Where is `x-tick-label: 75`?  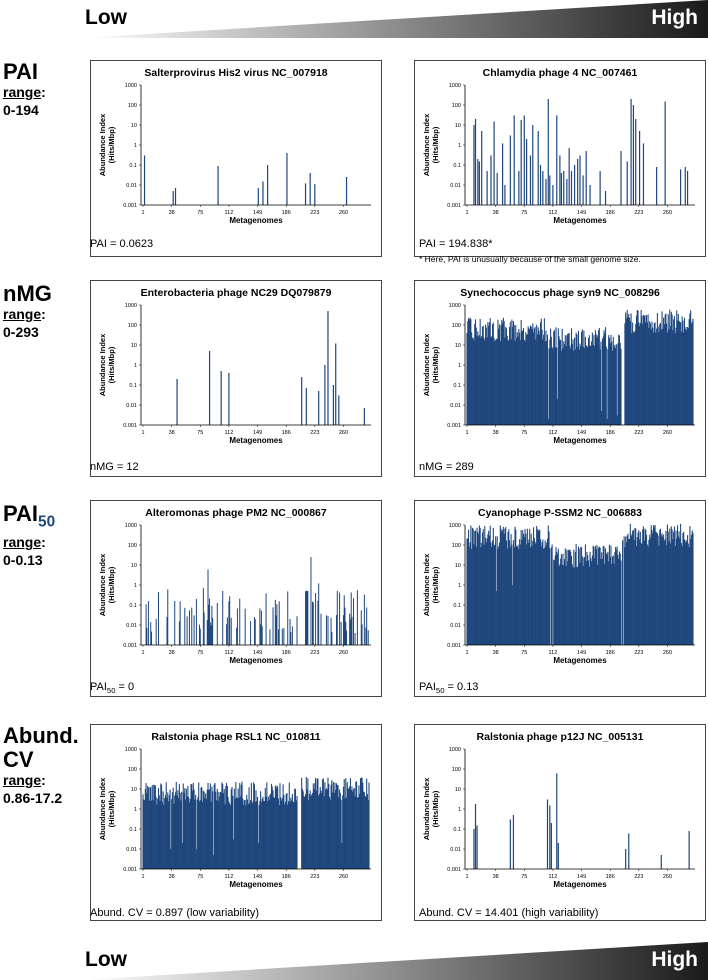
x-tick-label: 75 is located at coordinates (524, 433).